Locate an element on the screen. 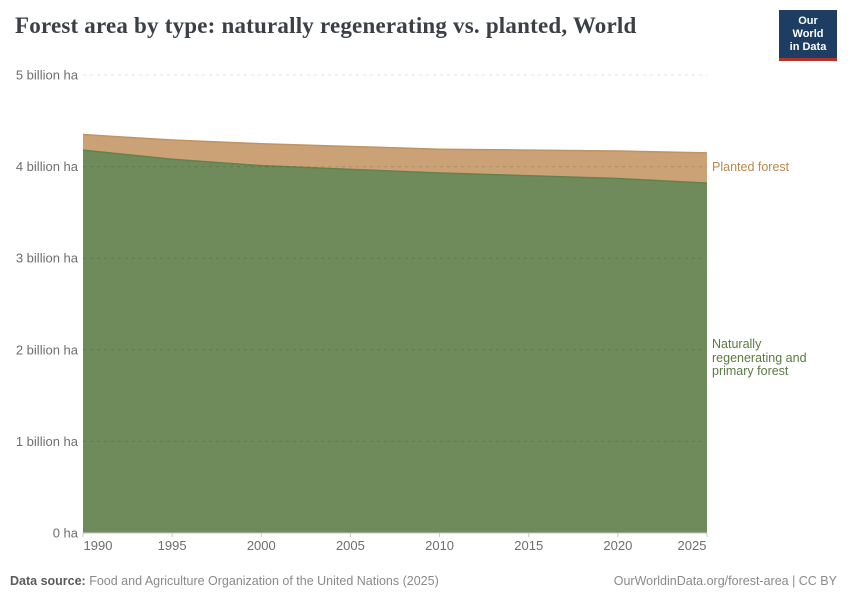 Image resolution: width=850 pixels, height=600 pixels. series-label-line: regenerating and is located at coordinates (759, 357).